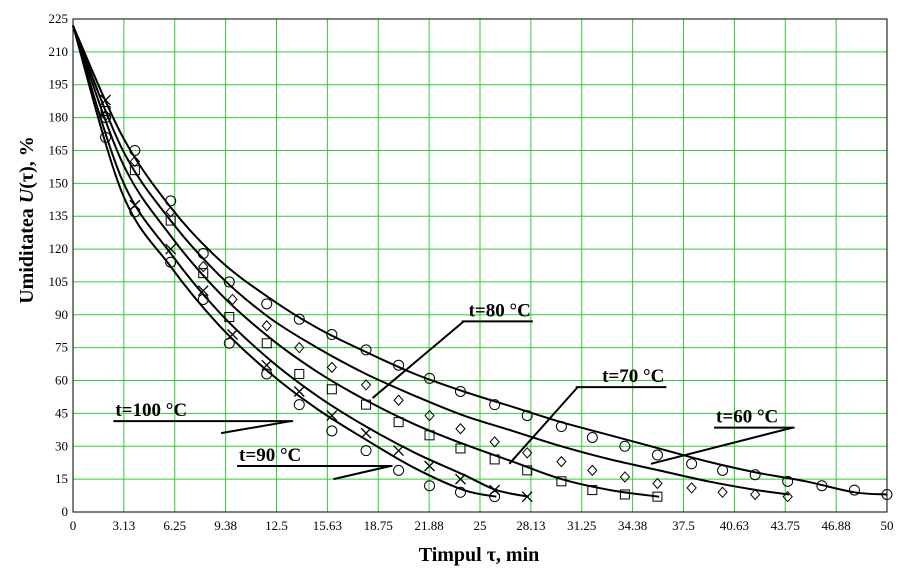  Describe the element at coordinates (479, 555) in the screenshot. I see `x-axis-title: Timpul τ, min` at that location.